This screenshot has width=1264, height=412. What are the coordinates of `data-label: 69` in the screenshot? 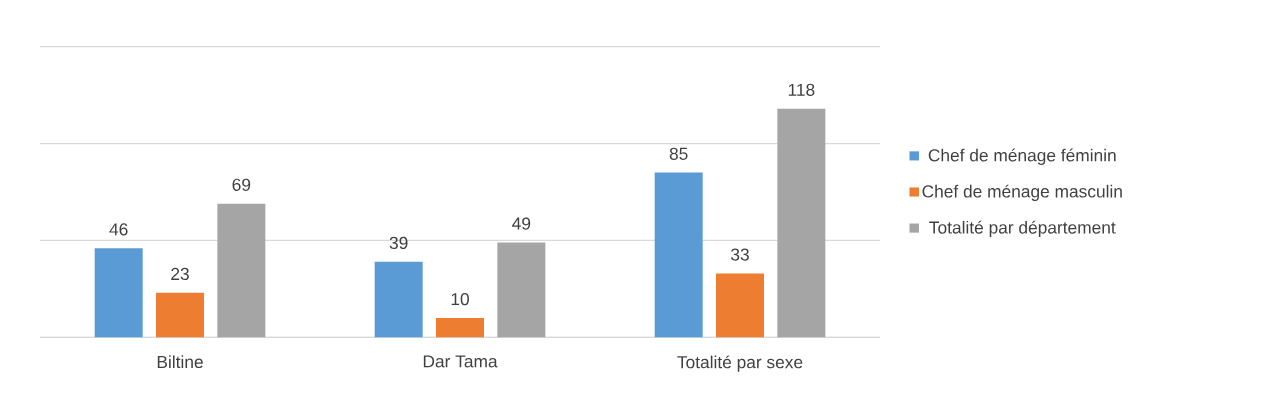 It's located at (241, 184).